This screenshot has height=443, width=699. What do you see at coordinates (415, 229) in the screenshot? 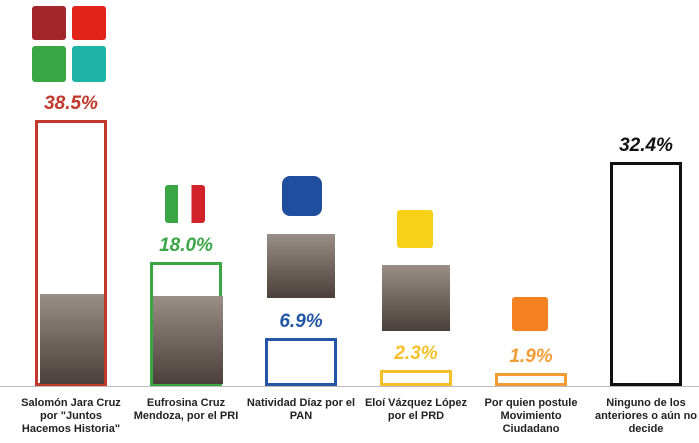
I see `prd-logo` at bounding box center [415, 229].